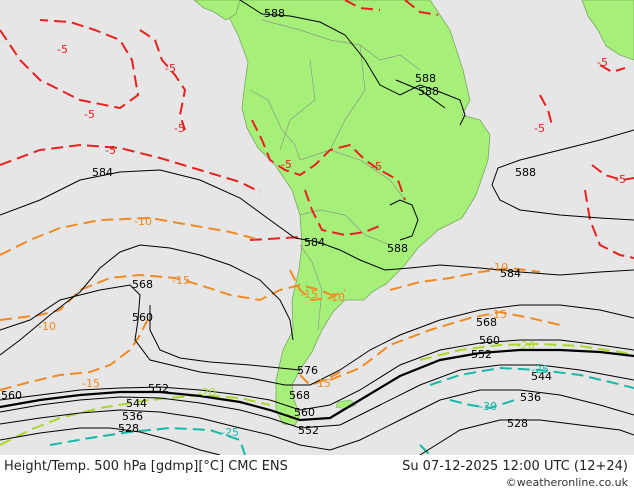 The image size is (634, 490). Describe the element at coordinates (146, 466) in the screenshot. I see `map-title: Height/Temp. 500 hPa [gdmp][°C] CMC ENS` at that location.